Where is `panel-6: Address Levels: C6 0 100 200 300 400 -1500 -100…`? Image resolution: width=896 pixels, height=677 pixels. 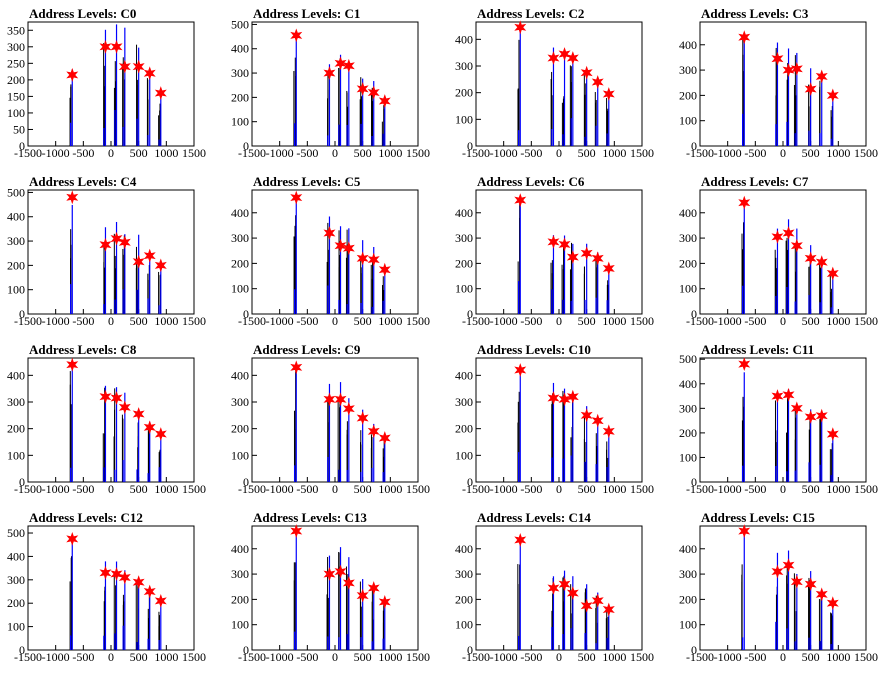
panel-6: Address Levels: C6 0 100 200 300 400 -1500 -100… is located at coordinates (554, 251).